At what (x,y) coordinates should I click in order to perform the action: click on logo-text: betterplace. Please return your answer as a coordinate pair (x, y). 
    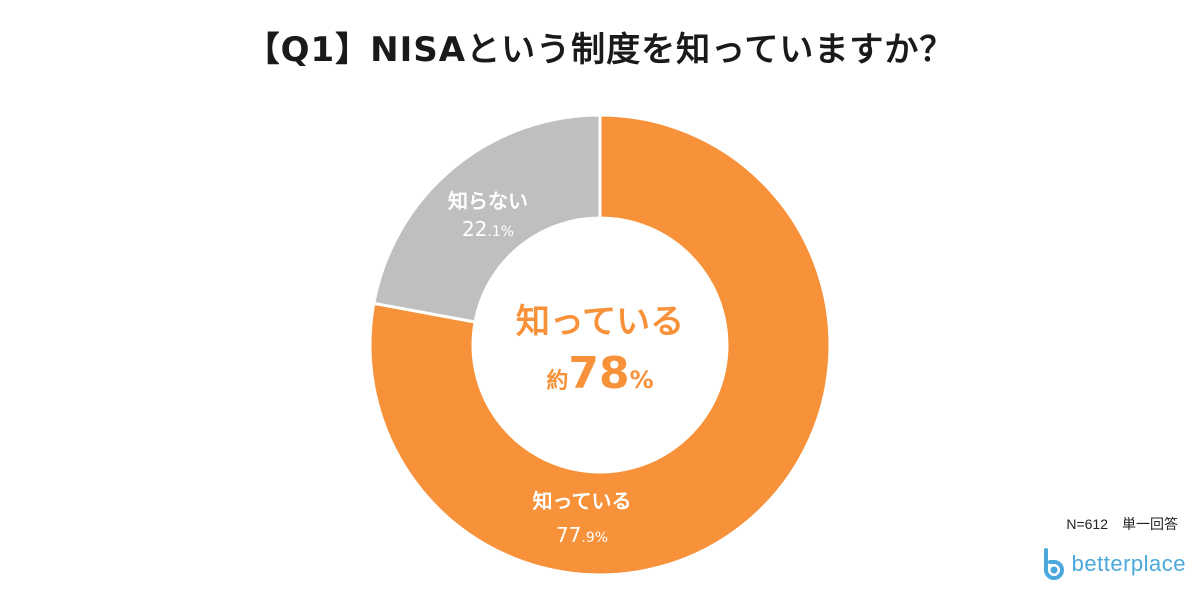
    Looking at the image, I should click on (1128, 563).